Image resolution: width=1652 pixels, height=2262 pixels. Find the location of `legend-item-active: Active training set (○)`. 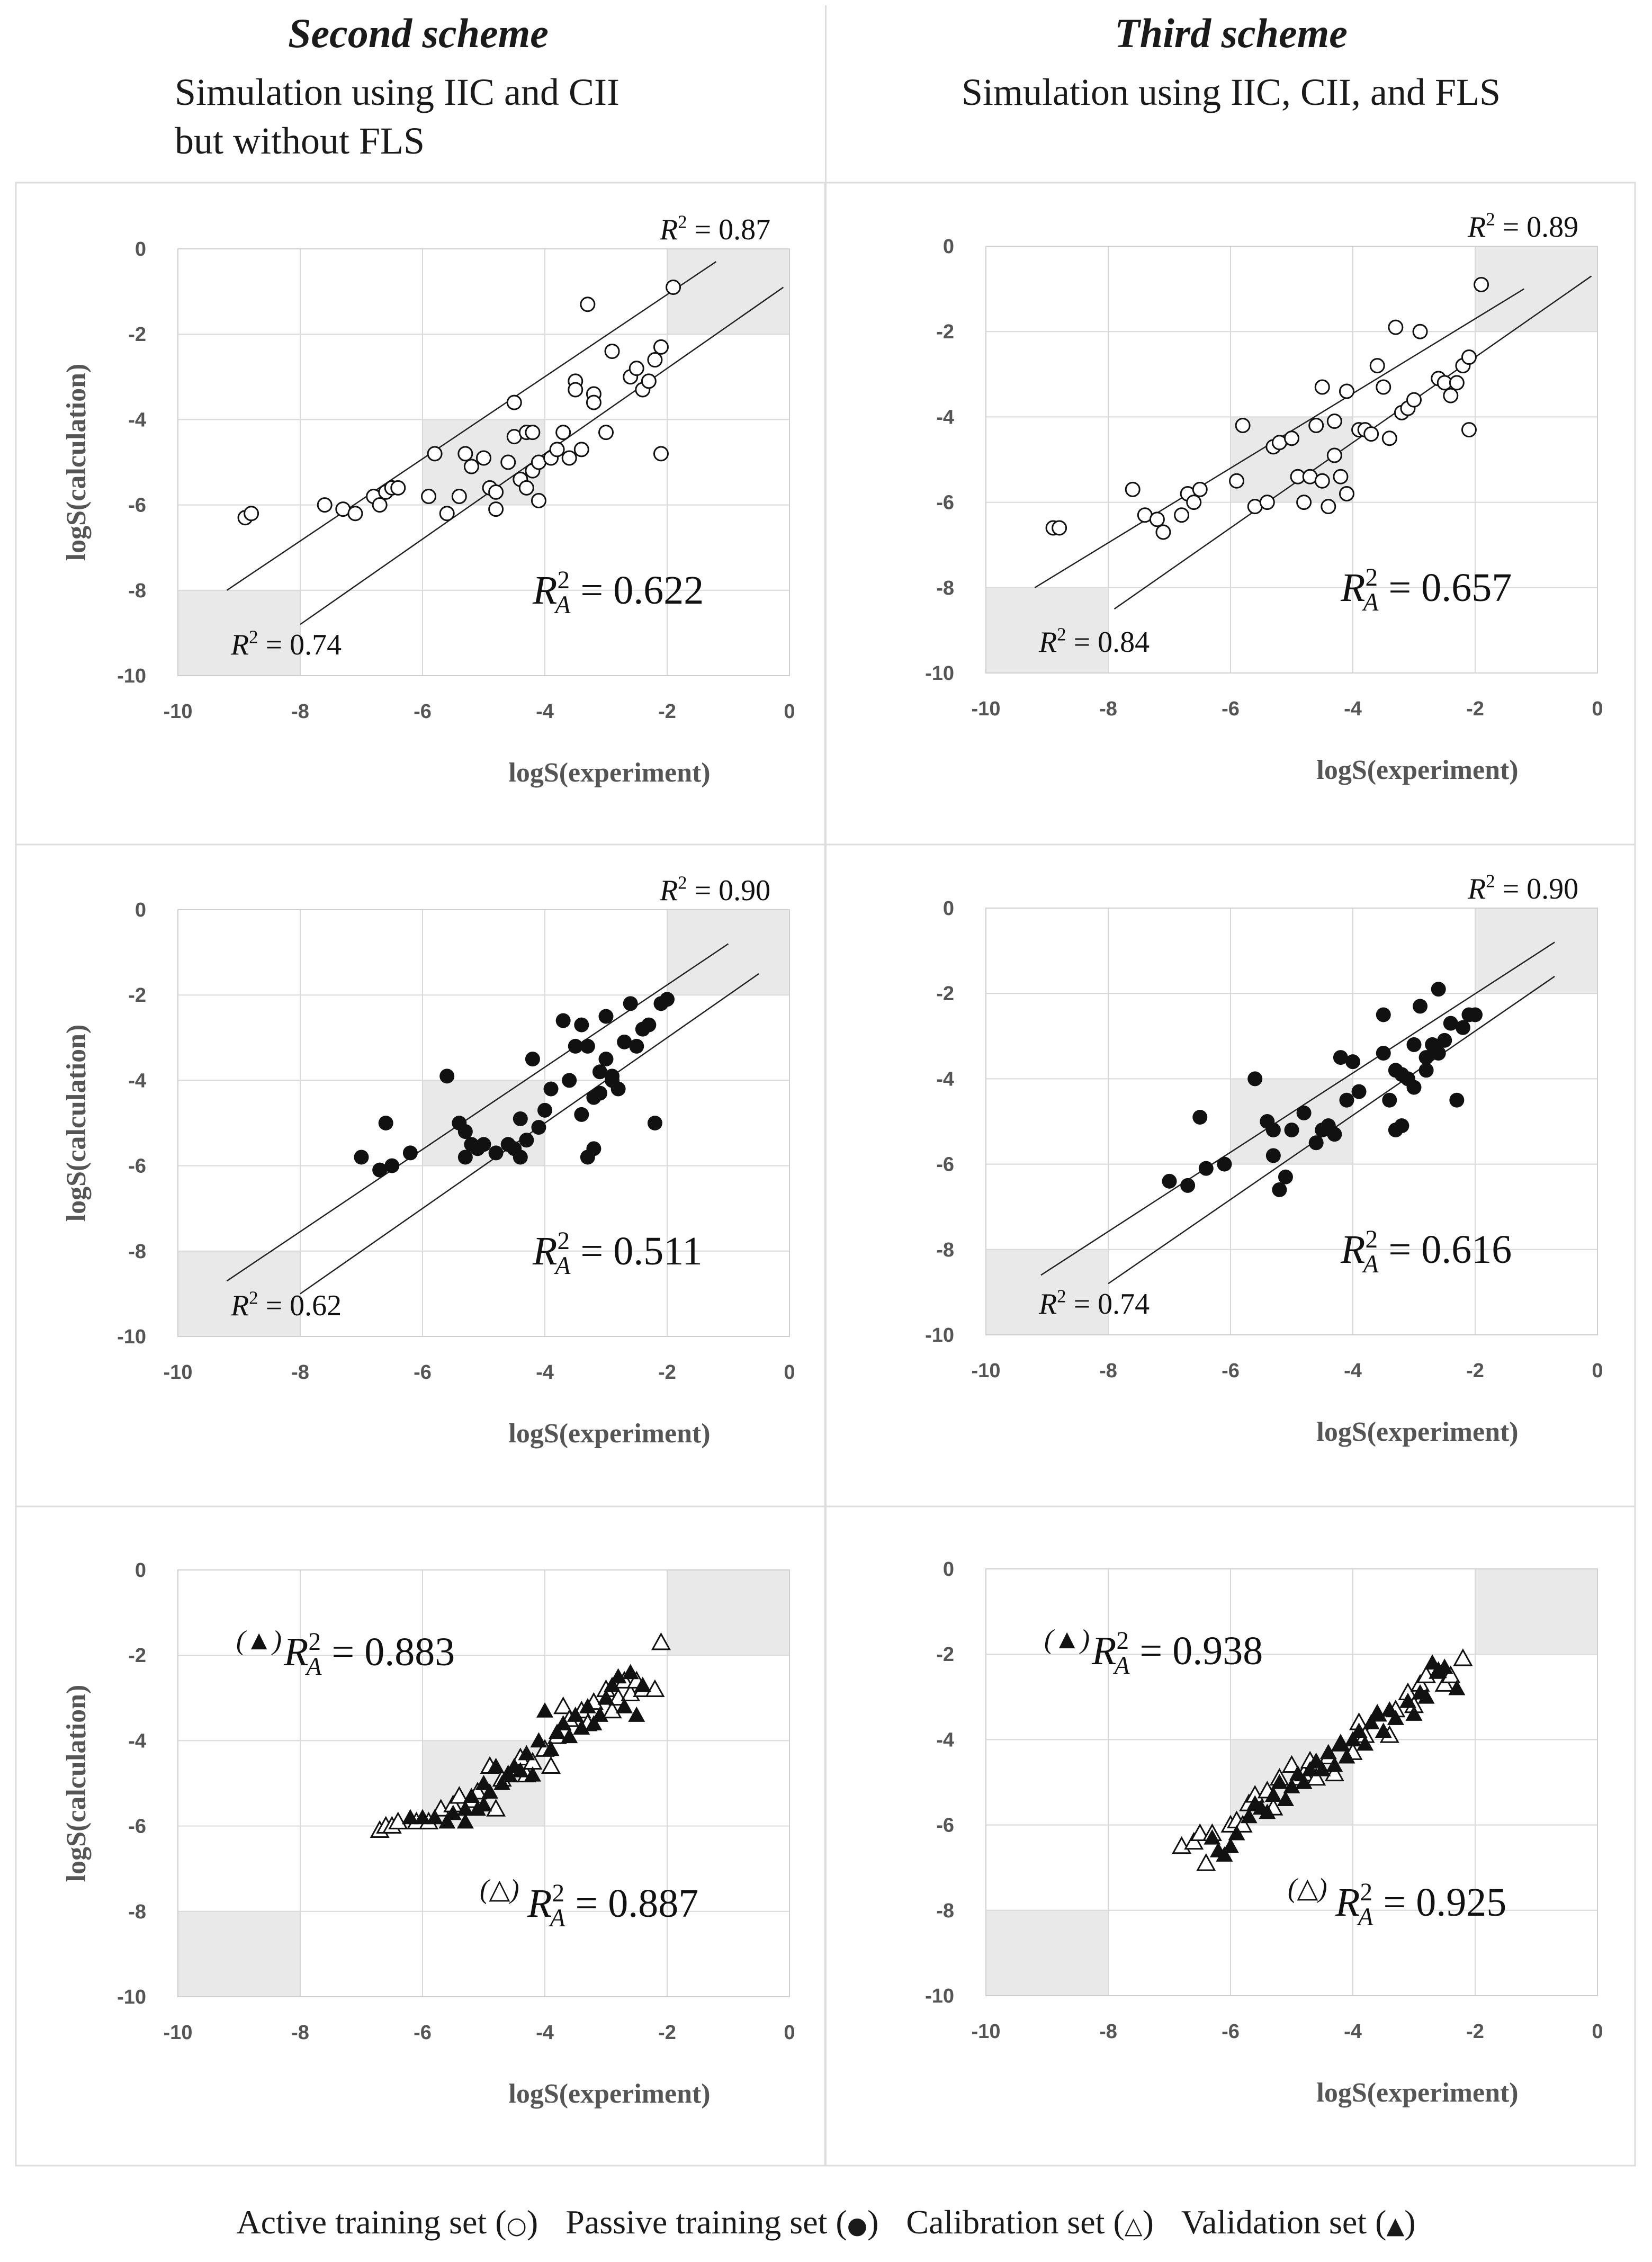

legend-item-active: Active training set (○) is located at coordinates (387, 2222).